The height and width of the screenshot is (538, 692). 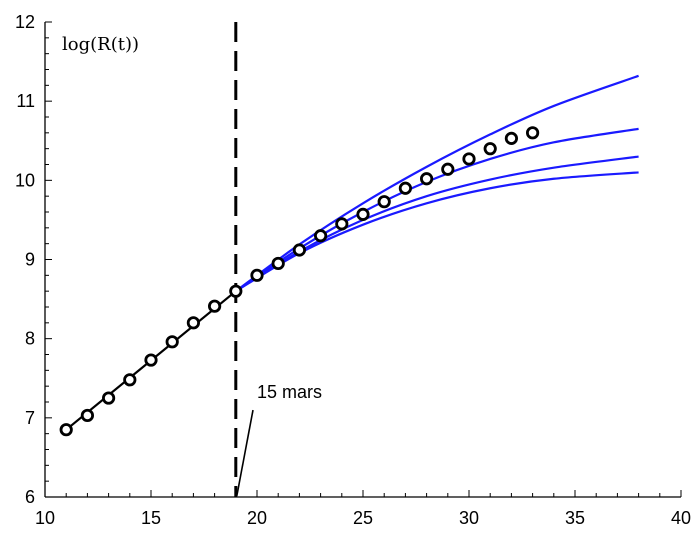 I want to click on x-tick-label: 25, so click(x=363, y=518).